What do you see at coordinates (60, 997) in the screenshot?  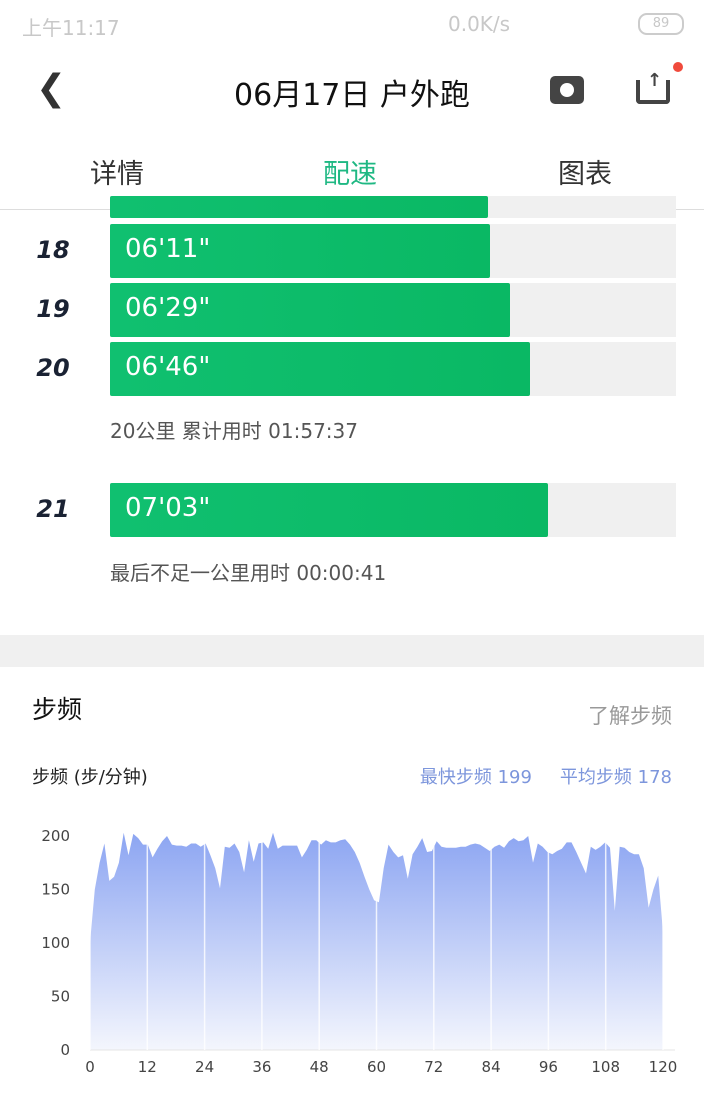 I see `y-tick-label: 50` at bounding box center [60, 997].